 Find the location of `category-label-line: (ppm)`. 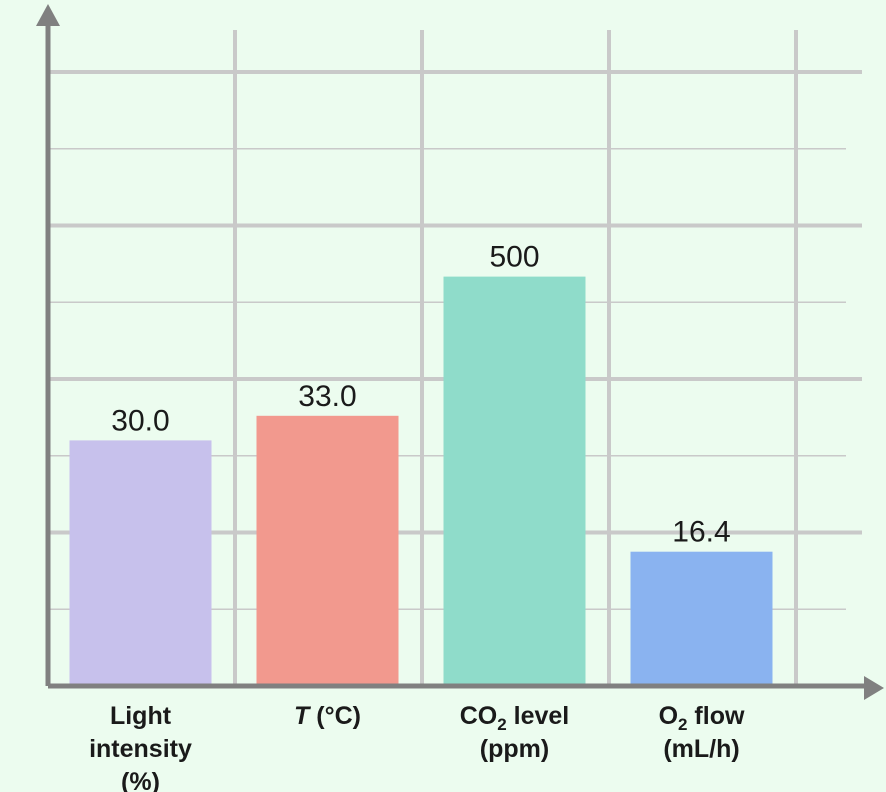

category-label-line: (ppm) is located at coordinates (514, 749).